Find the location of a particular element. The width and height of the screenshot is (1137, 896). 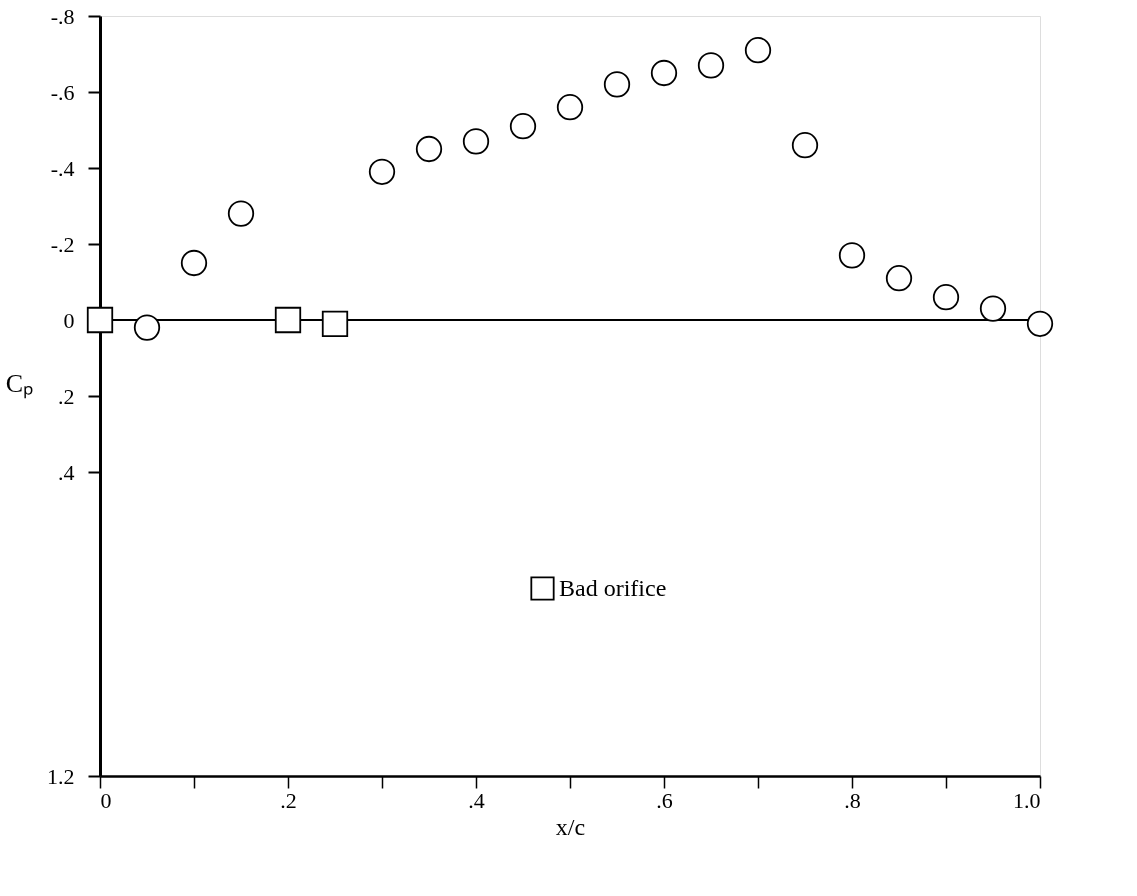

y-tick-label: -.4 is located at coordinates (62, 168).